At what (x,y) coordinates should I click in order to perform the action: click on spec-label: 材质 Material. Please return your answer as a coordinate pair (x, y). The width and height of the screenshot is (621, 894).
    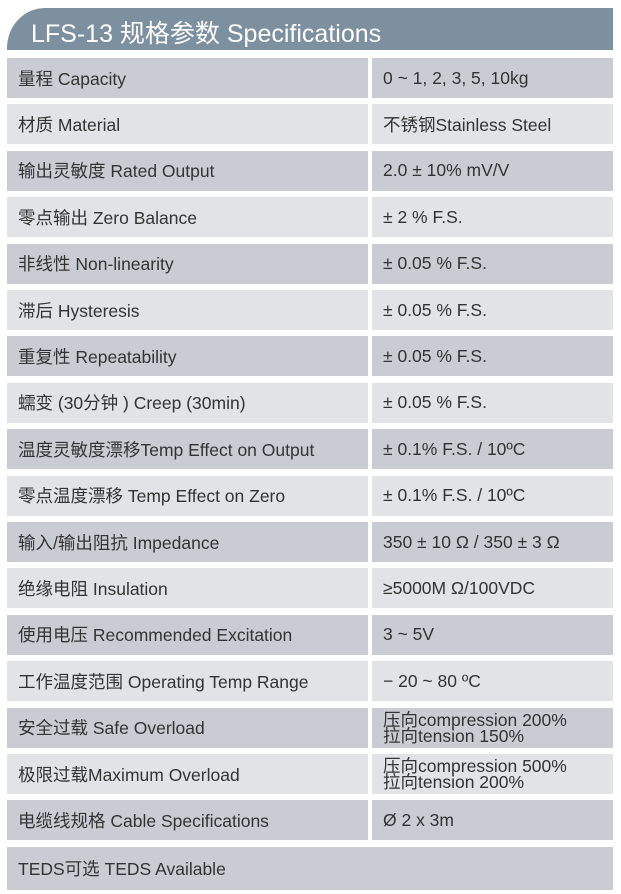
    Looking at the image, I should click on (187, 124).